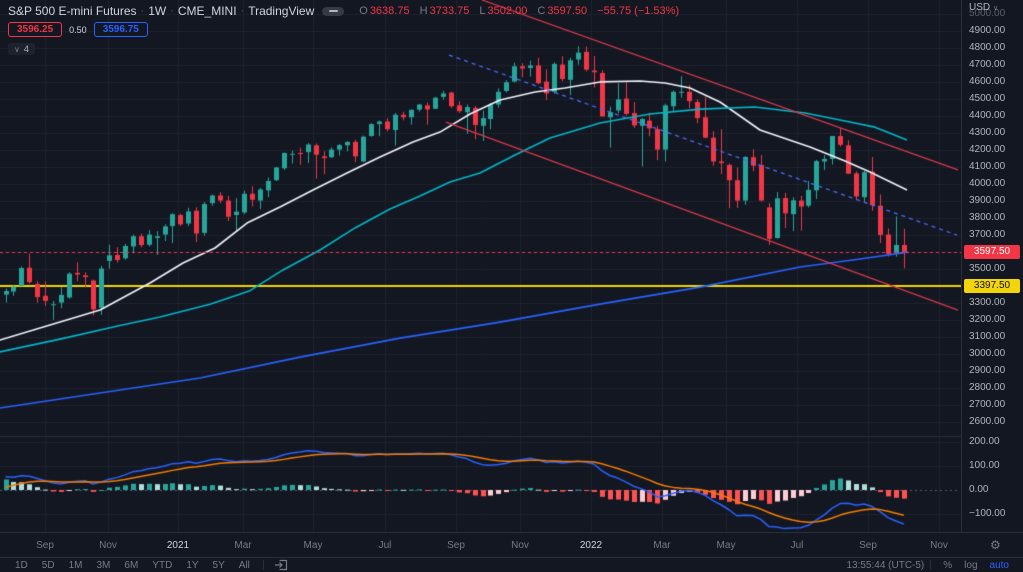 The image size is (1023, 572). I want to click on sell-bid-button: 3596.25, so click(35, 29).